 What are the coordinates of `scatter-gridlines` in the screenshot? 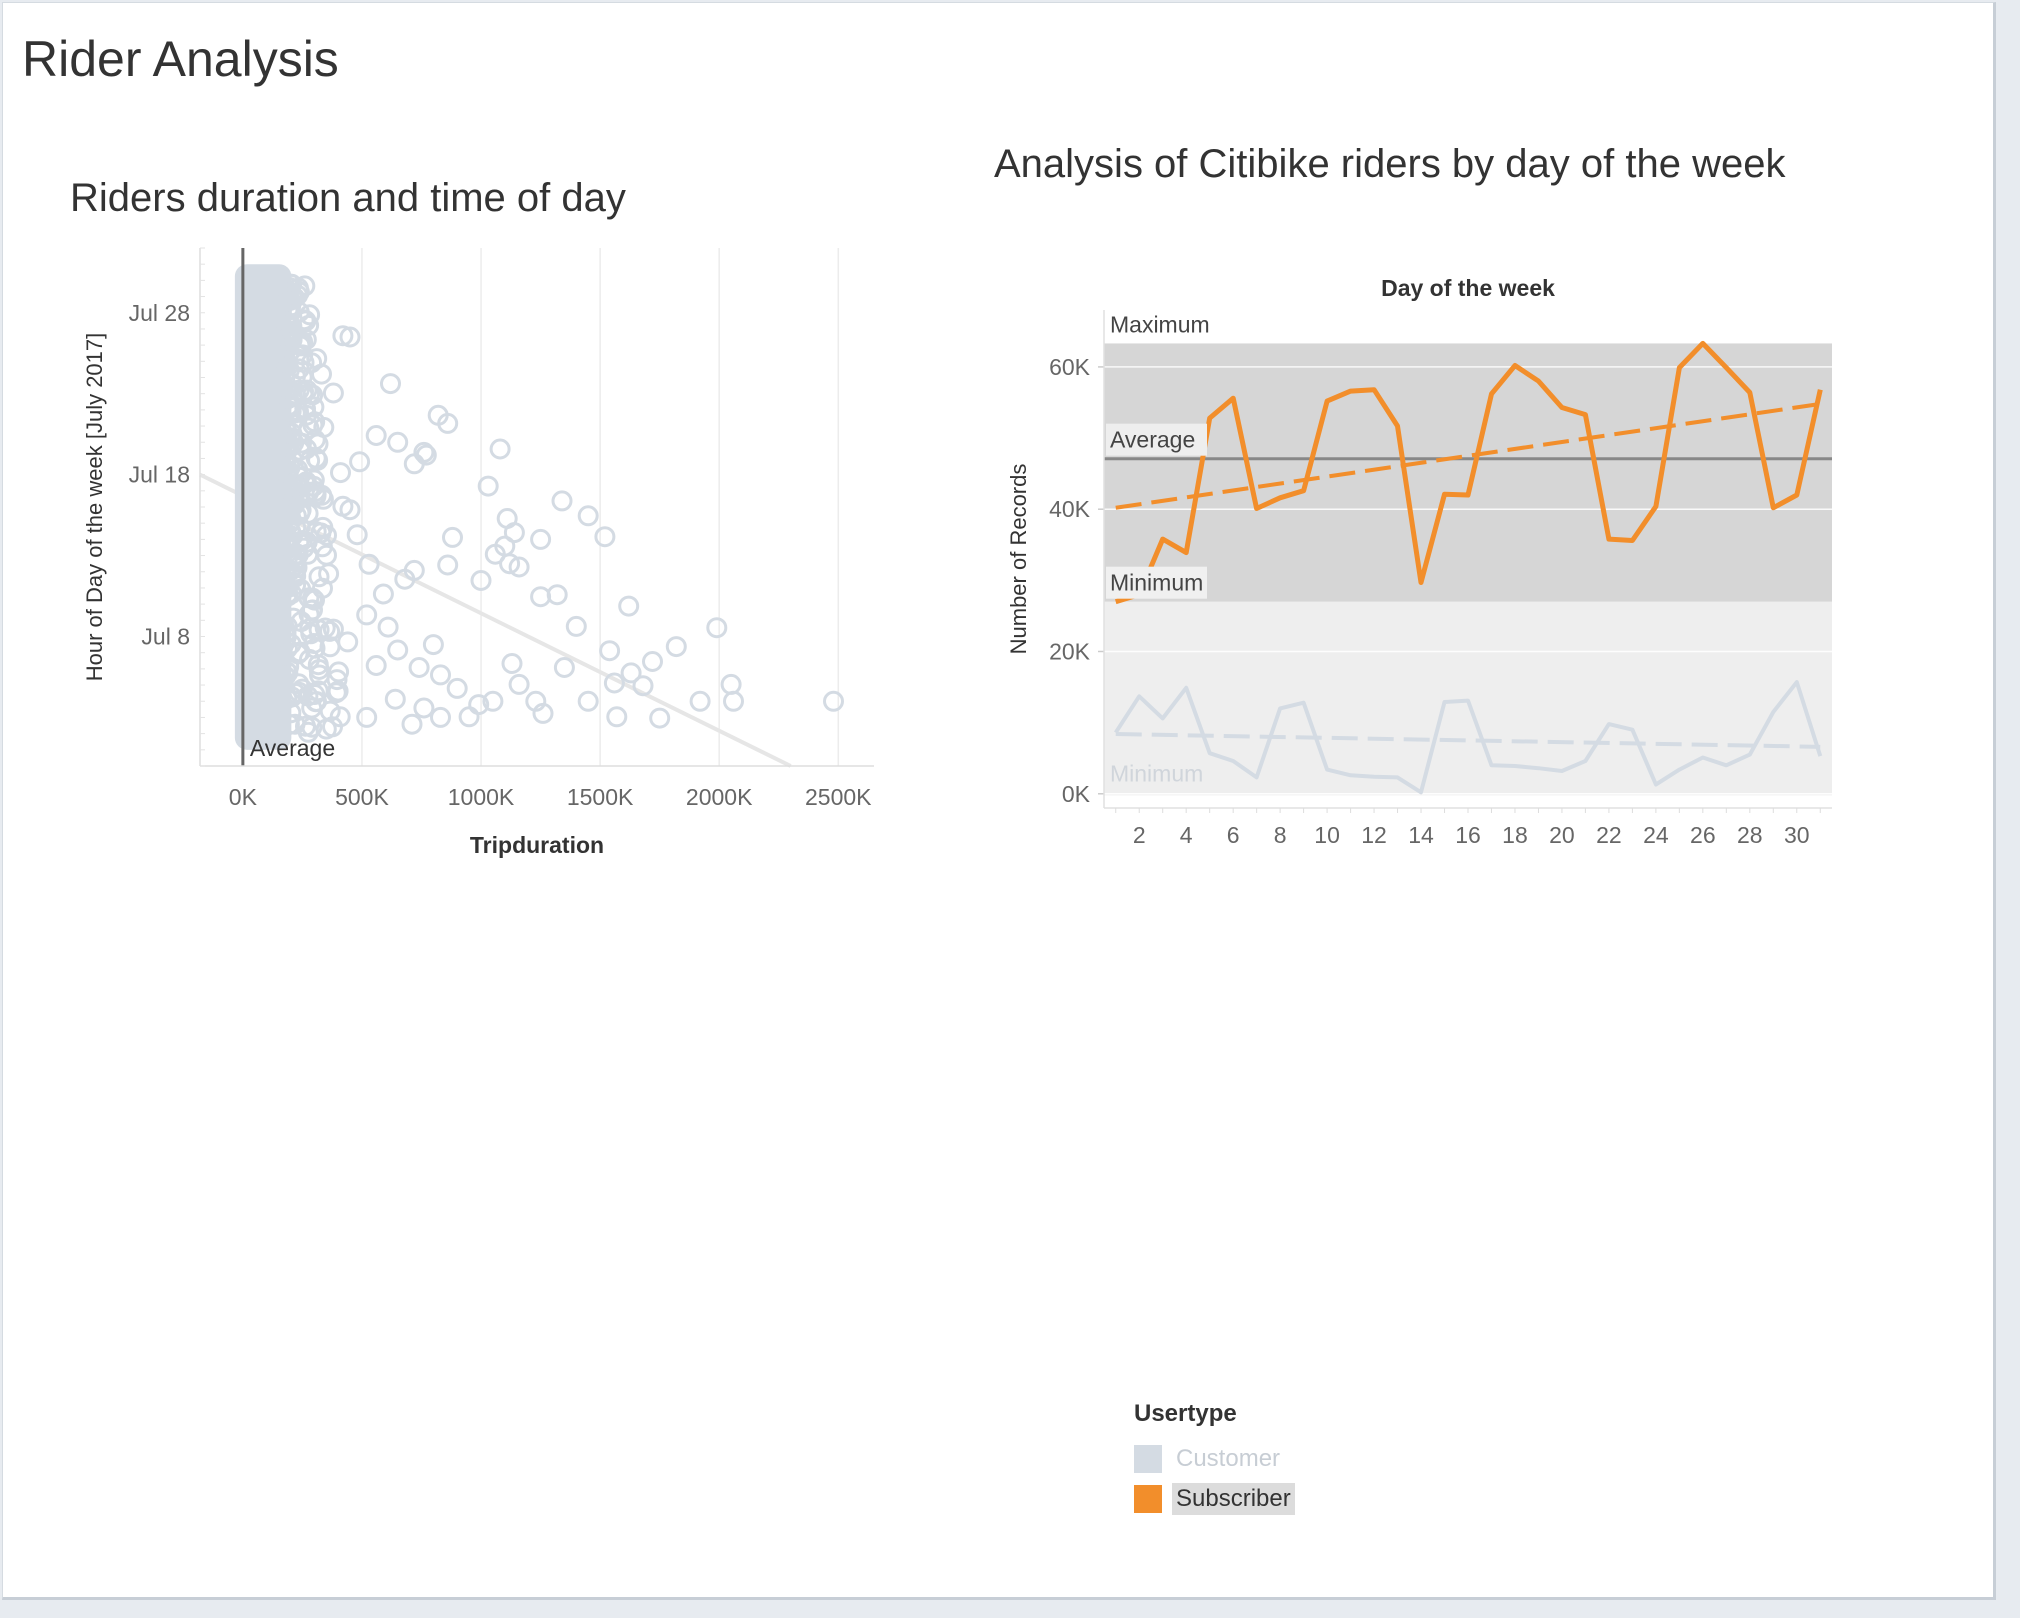 It's located at (519, 508).